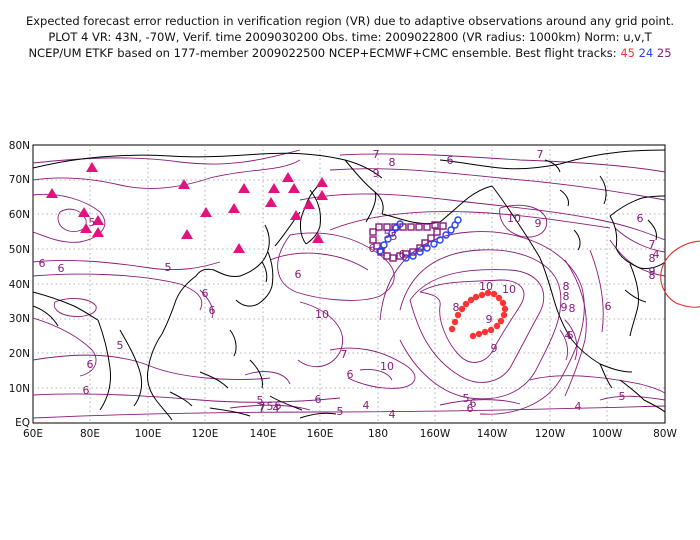 Image resolution: width=700 pixels, height=540 pixels. What do you see at coordinates (90, 434) in the screenshot?
I see `lon-label: 80E` at bounding box center [90, 434].